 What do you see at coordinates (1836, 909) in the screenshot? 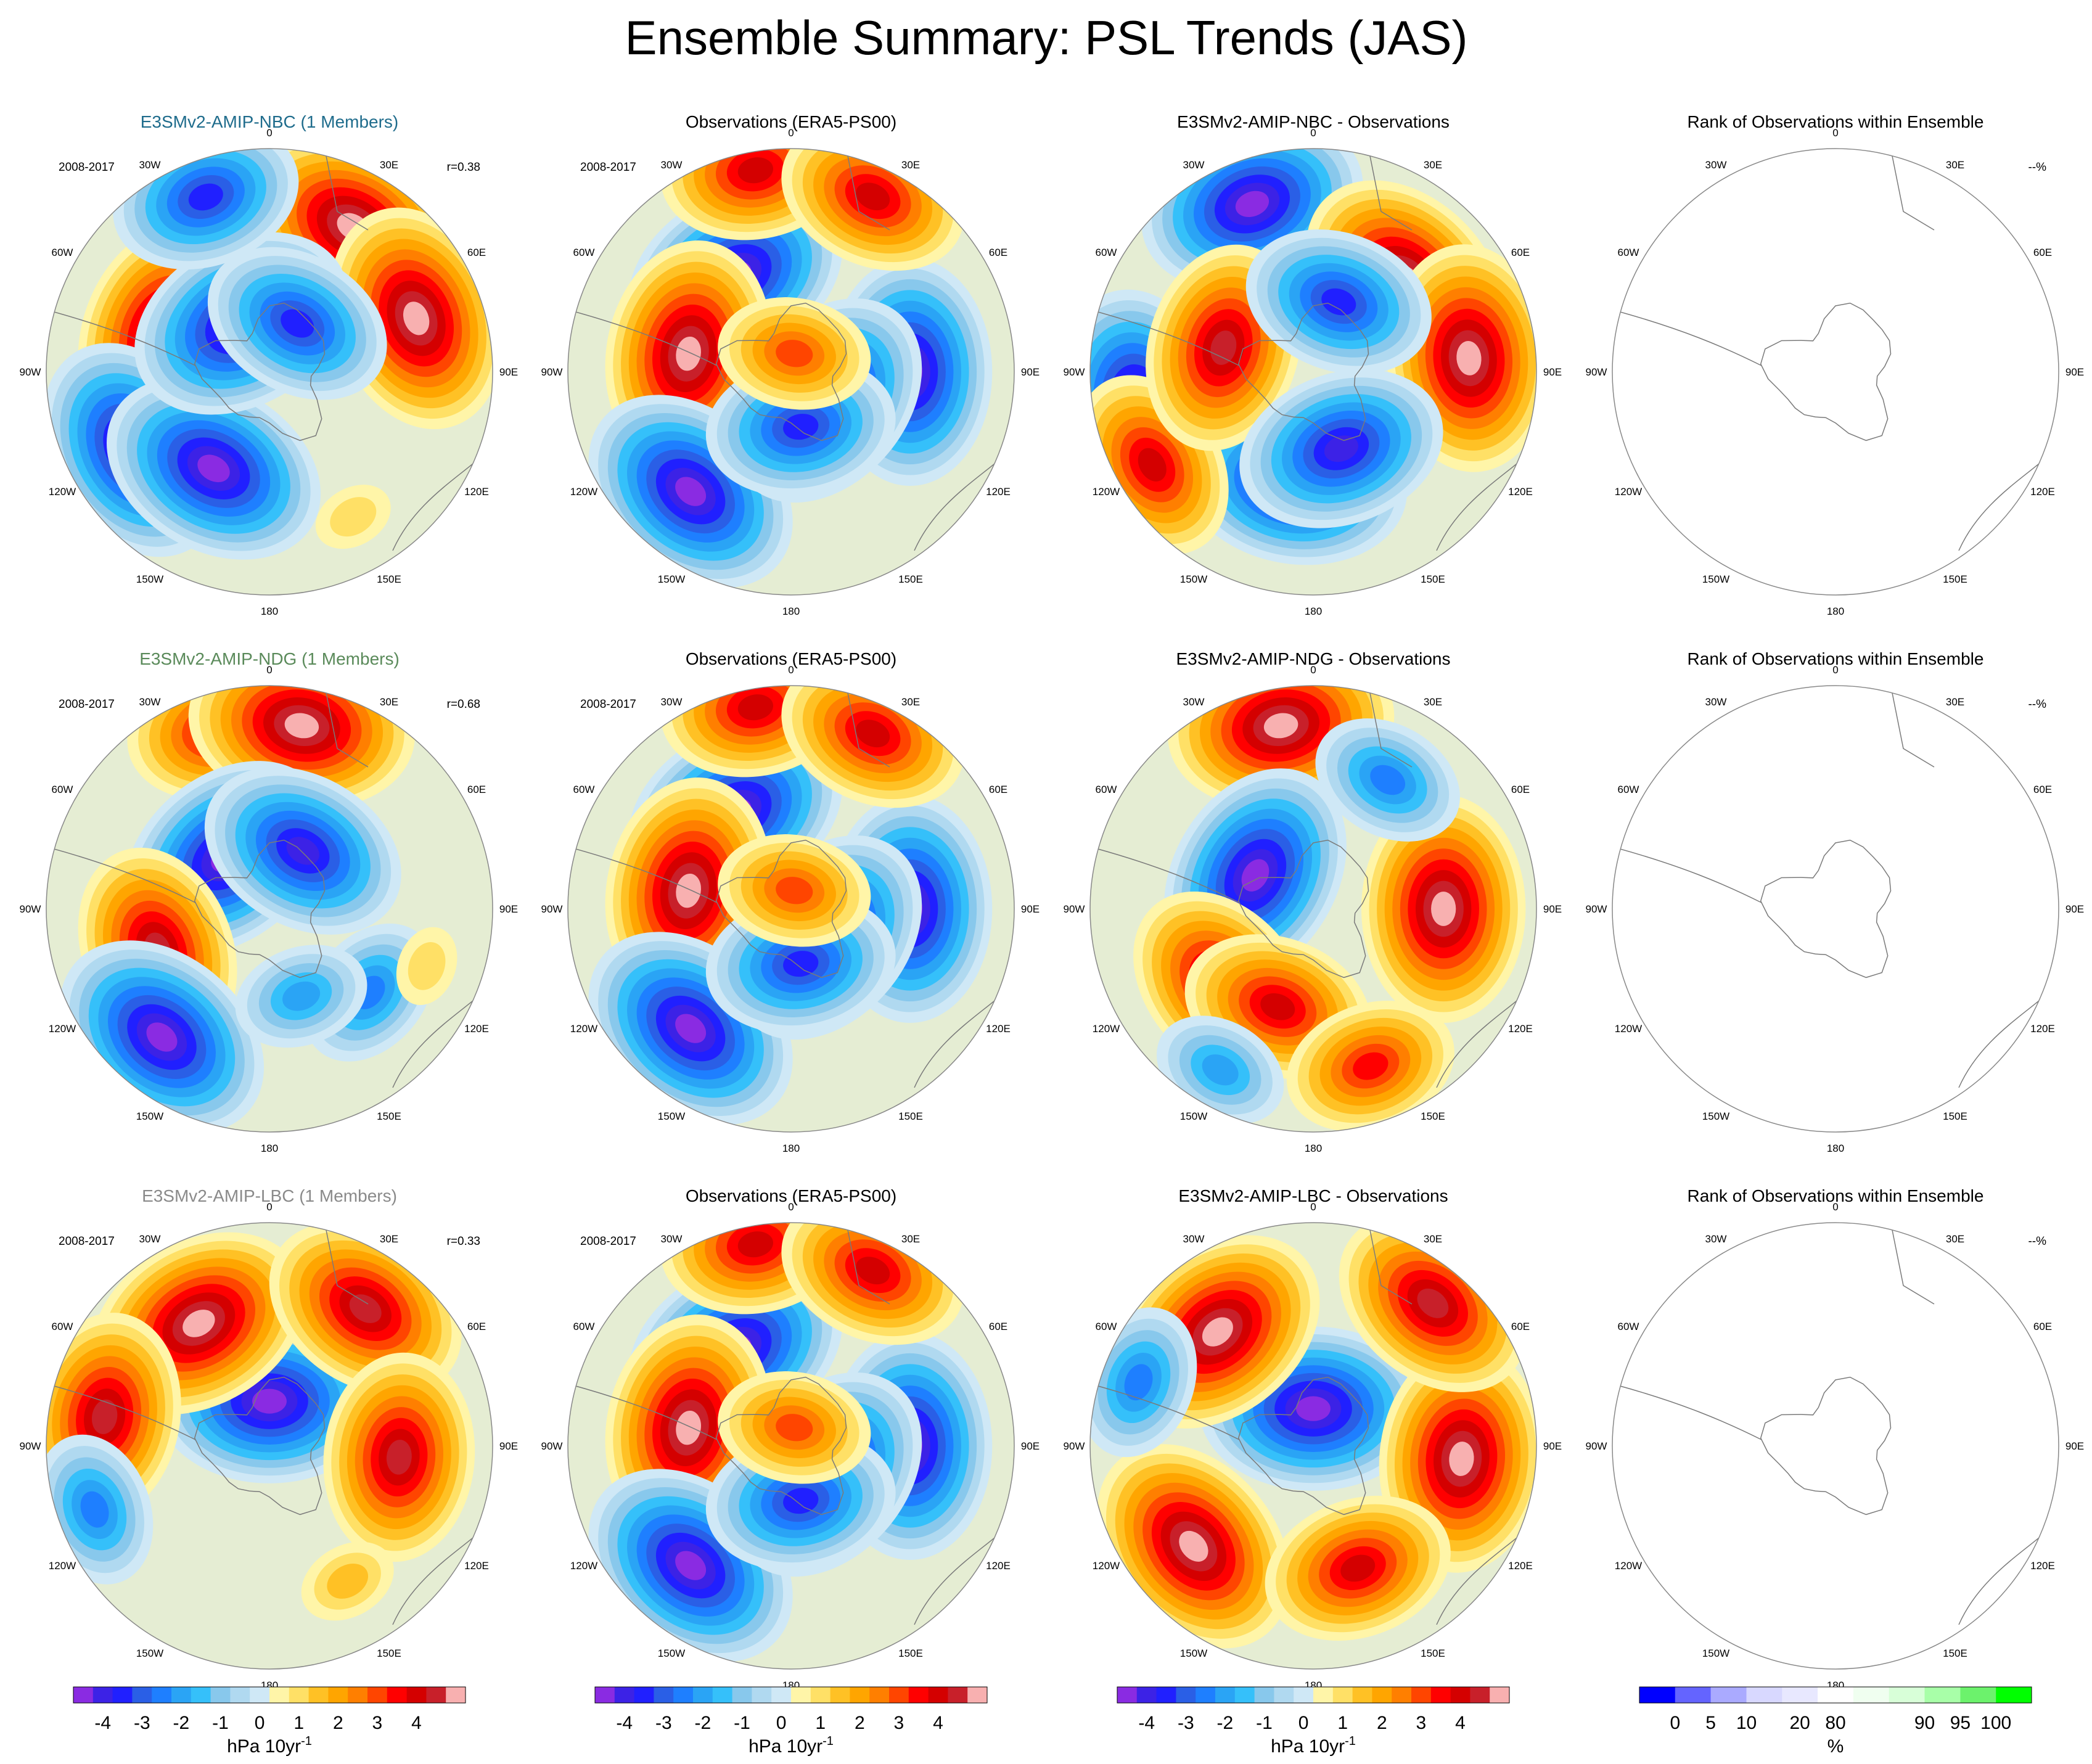
I see `rank-field-empty` at bounding box center [1836, 909].